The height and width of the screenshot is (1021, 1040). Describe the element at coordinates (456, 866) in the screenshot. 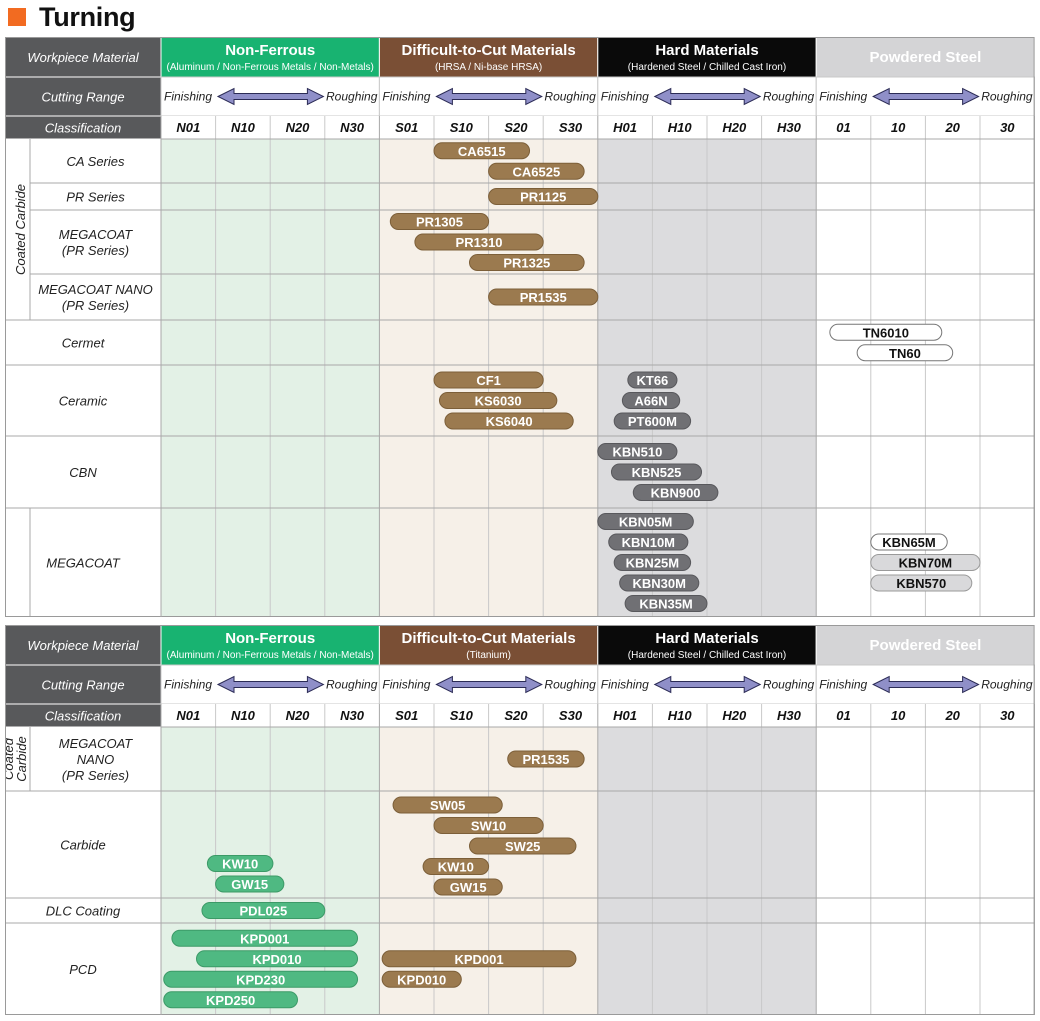

I see `sec1-grade-bar-kw10` at that location.